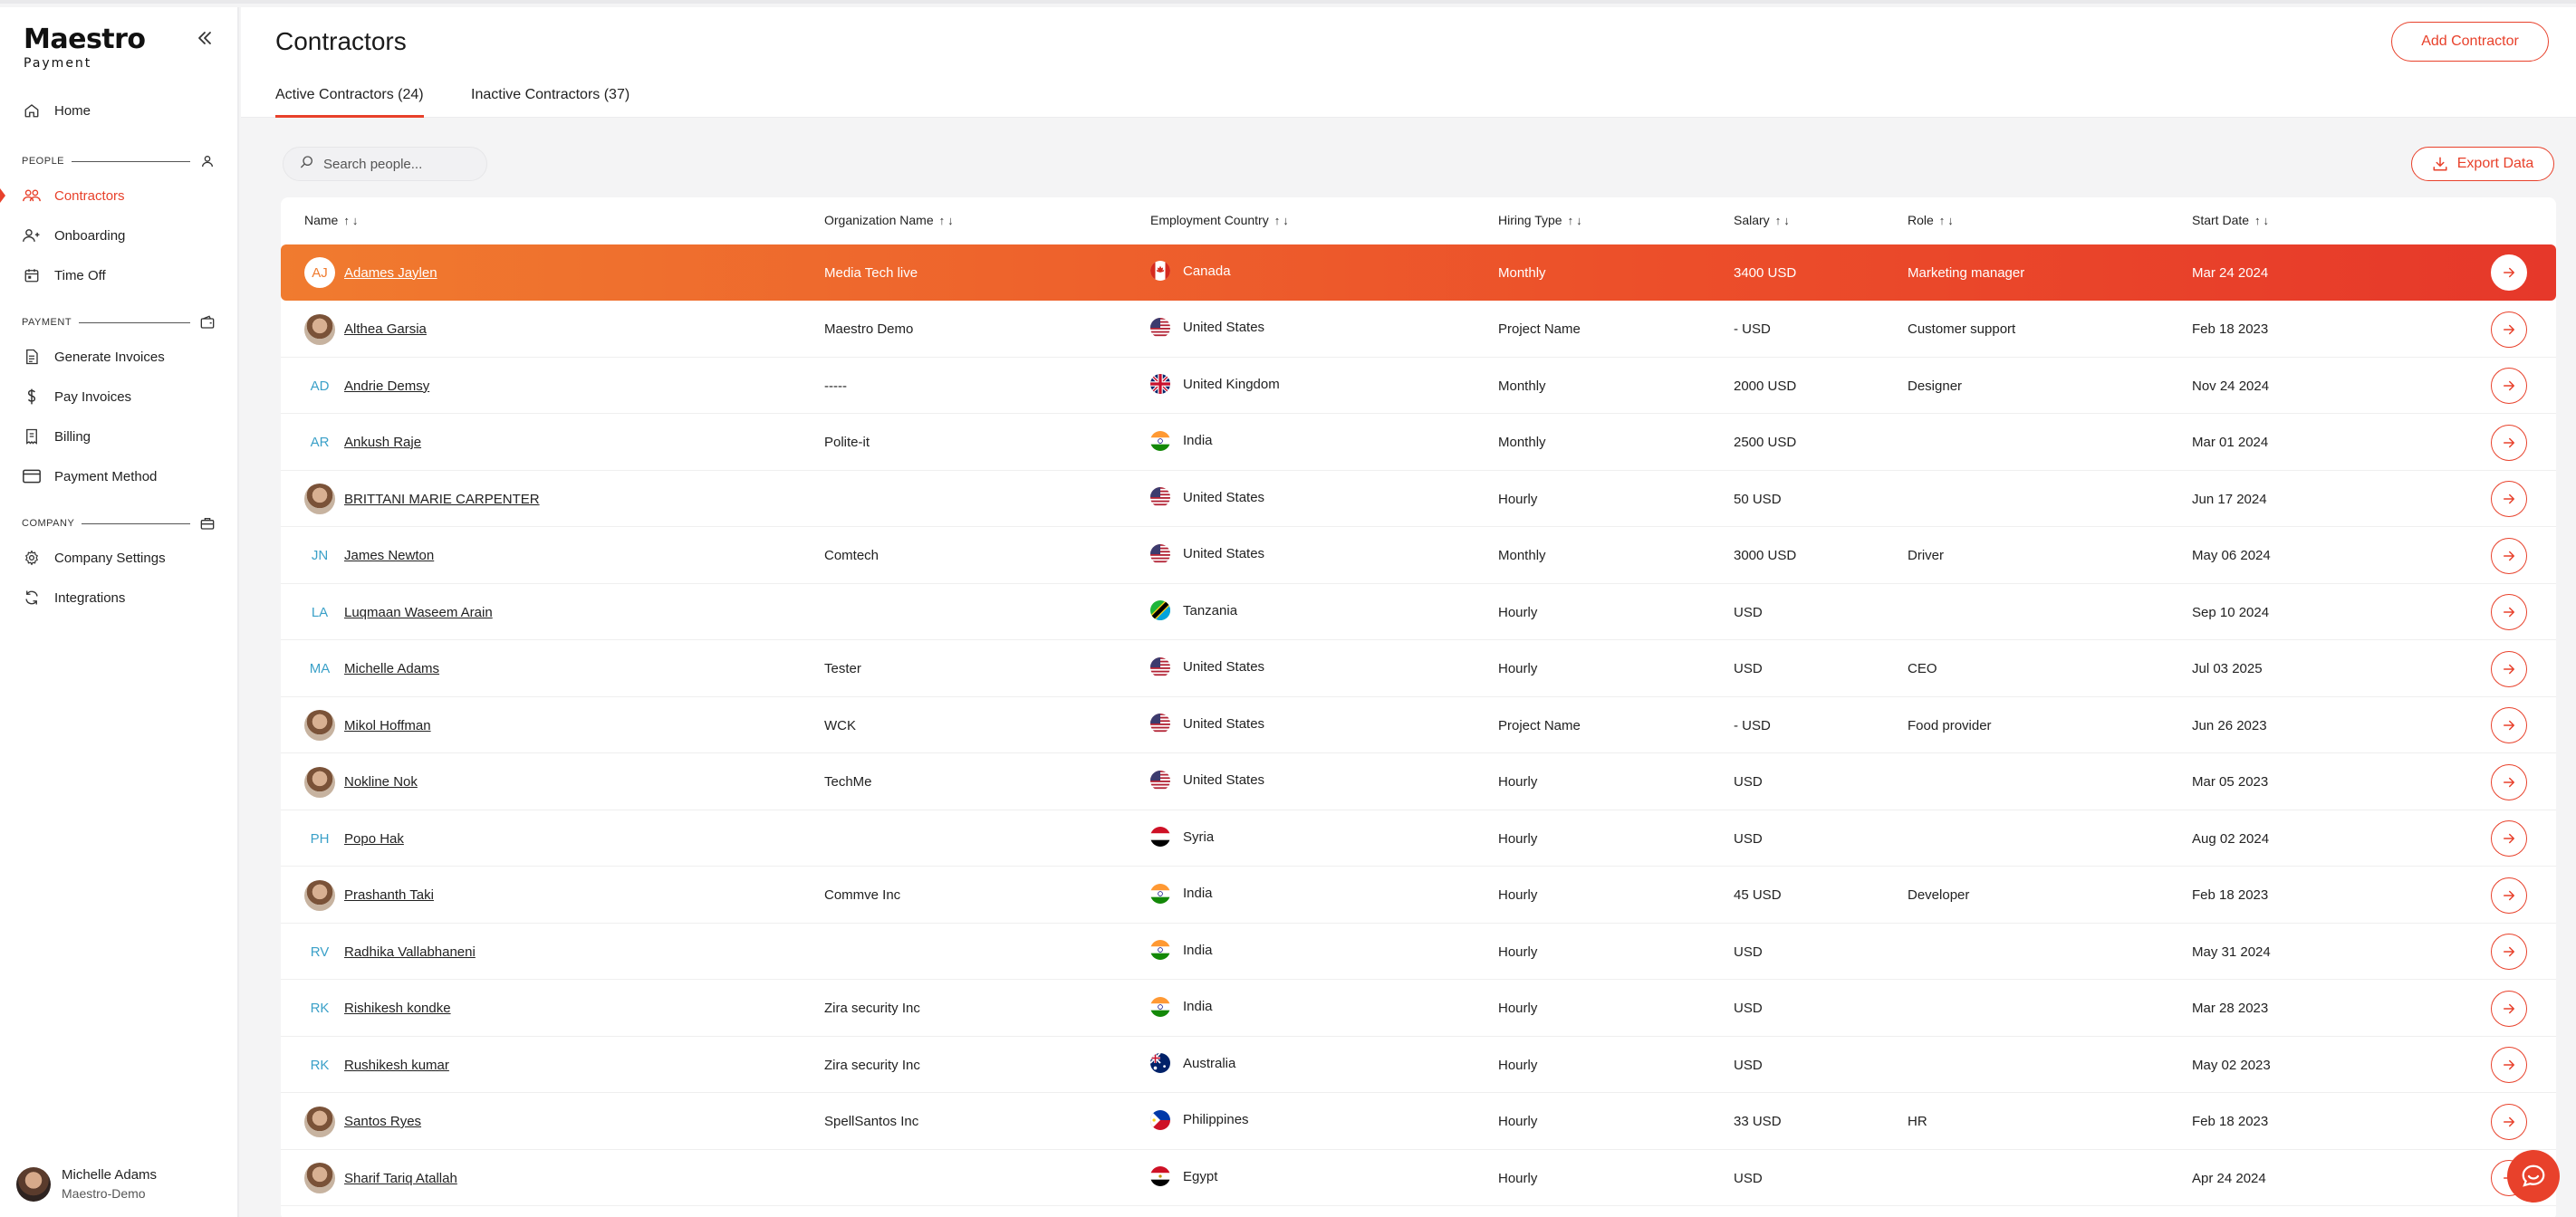  What do you see at coordinates (1418, 838) in the screenshot?
I see `table-row: PH Popo Hak Syria Hourly USD Aug 02 2024` at bounding box center [1418, 838].